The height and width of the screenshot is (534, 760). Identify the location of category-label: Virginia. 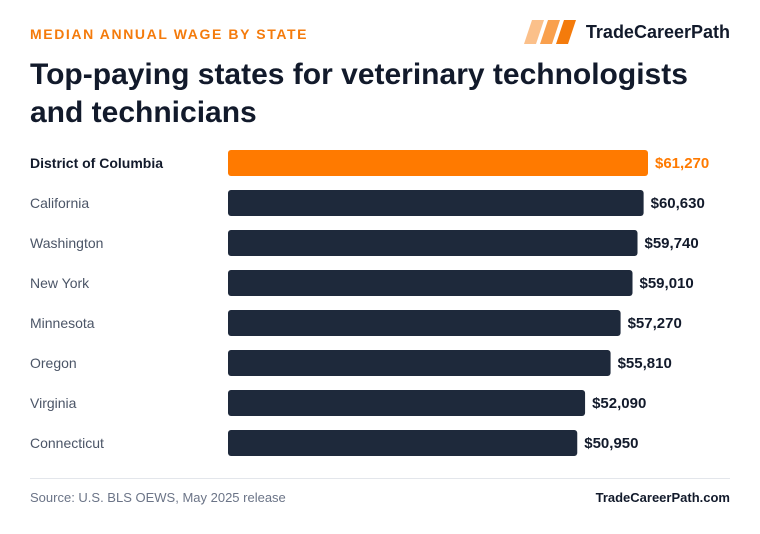
(53, 403).